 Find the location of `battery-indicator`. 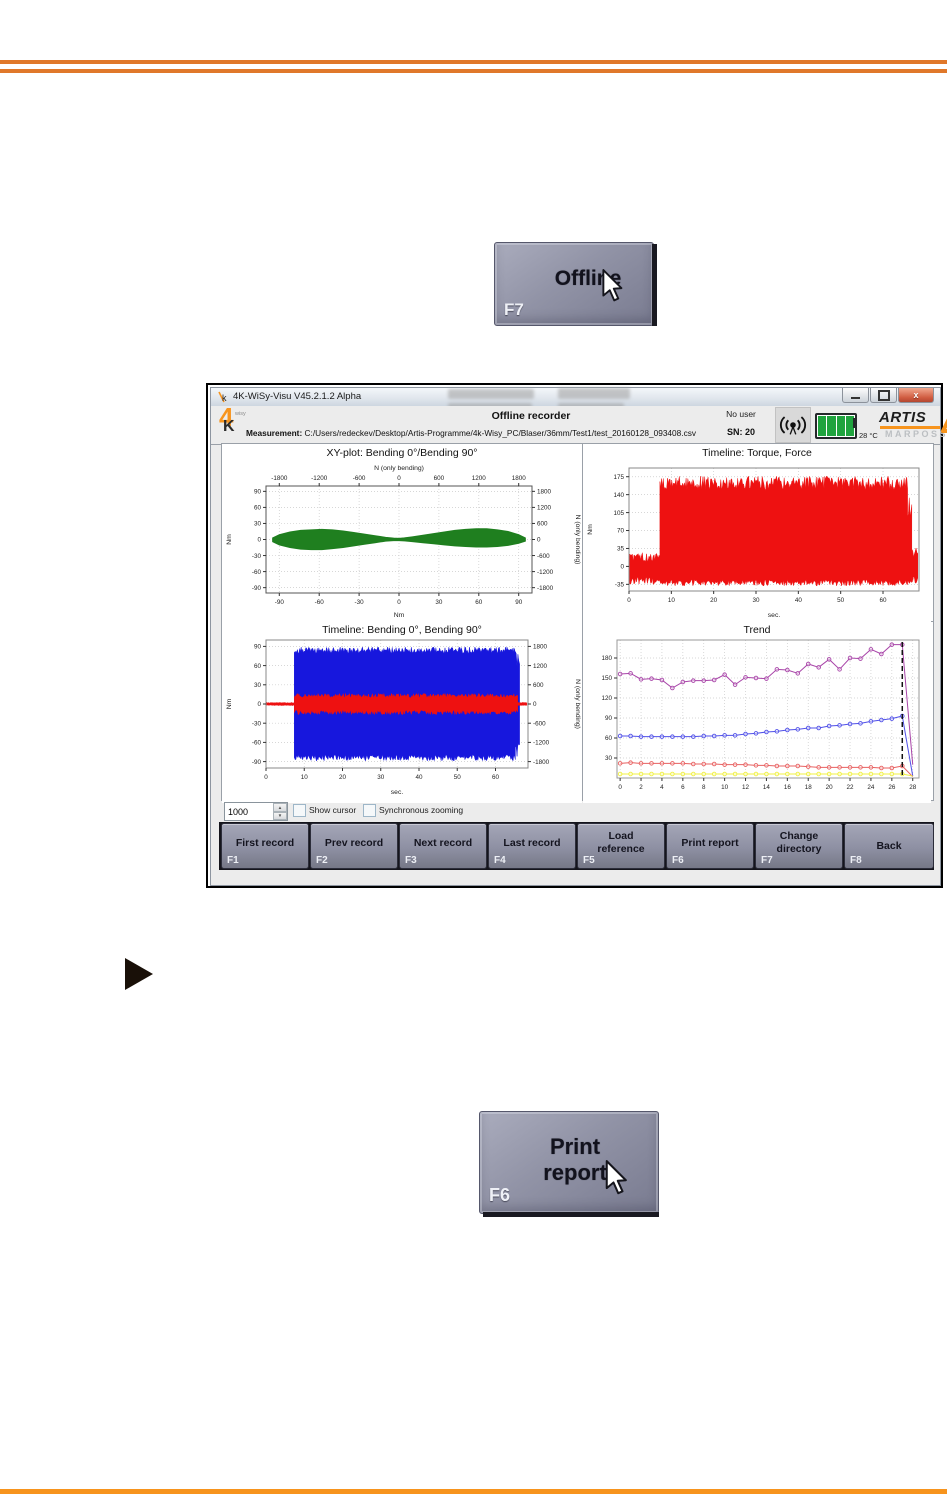

battery-indicator is located at coordinates (836, 426).